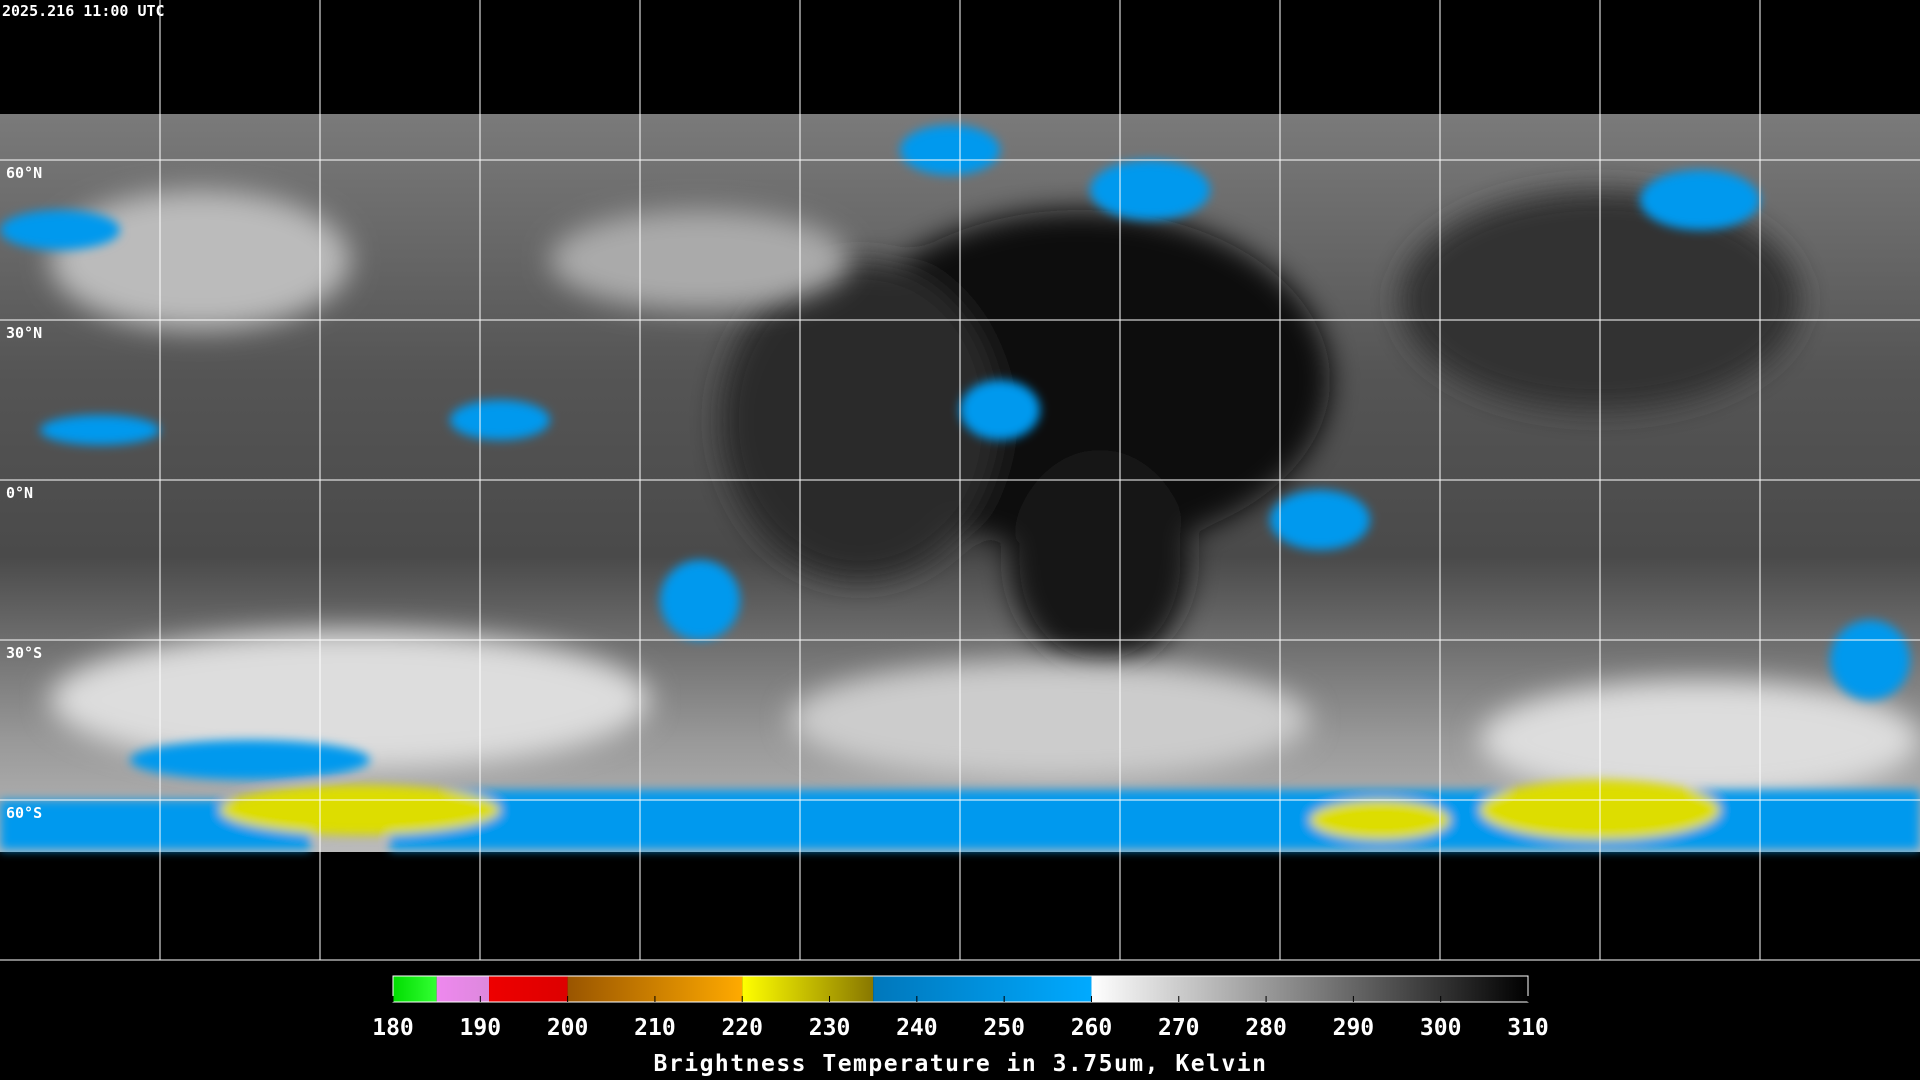  Describe the element at coordinates (24, 653) in the screenshot. I see `latitude-label: 30°S` at that location.